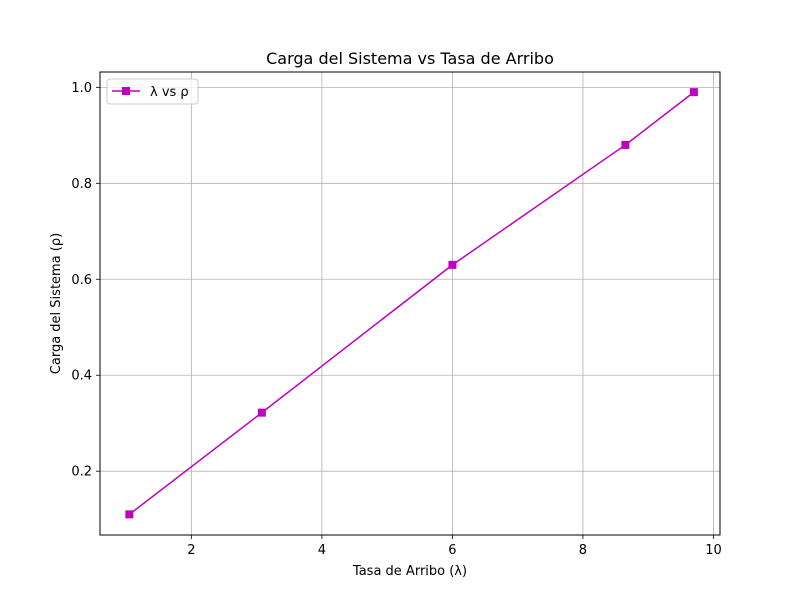 The height and width of the screenshot is (604, 800). Describe the element at coordinates (81, 88) in the screenshot. I see `y-tick-label: 1.0` at that location.